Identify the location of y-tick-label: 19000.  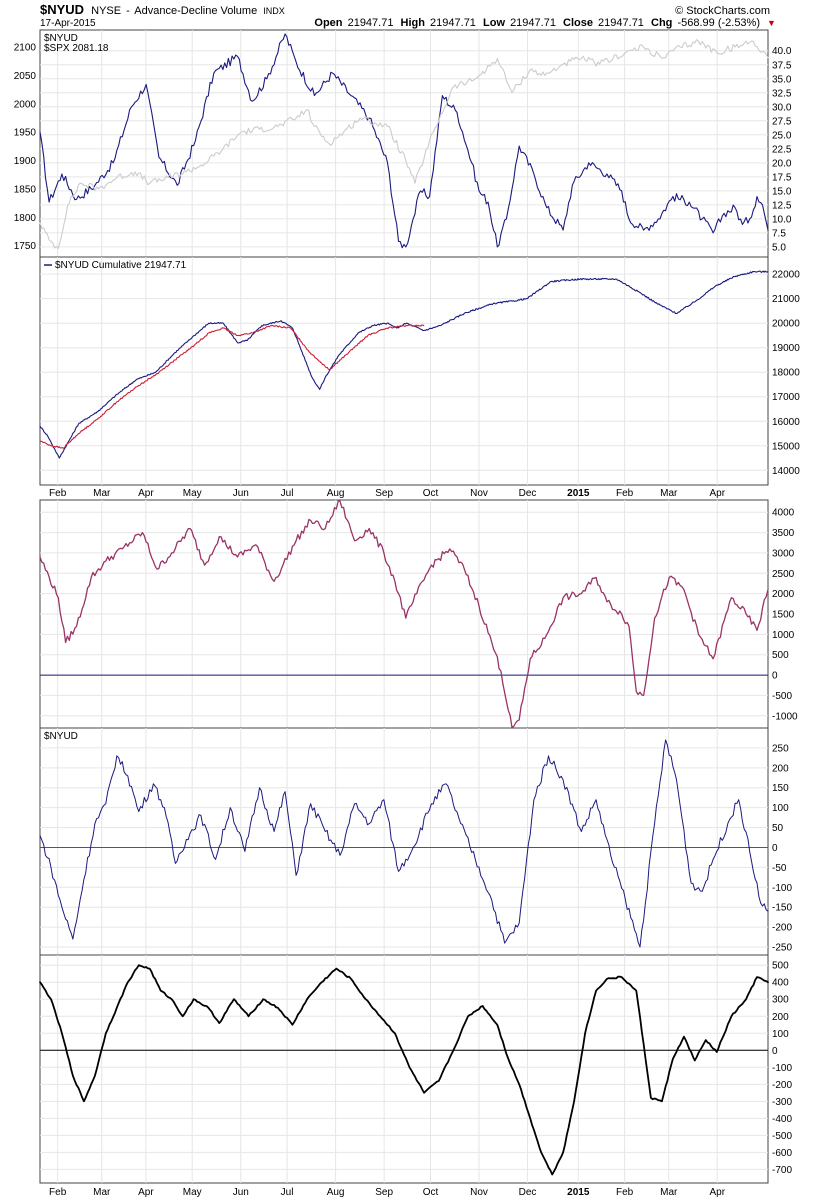
(786, 348).